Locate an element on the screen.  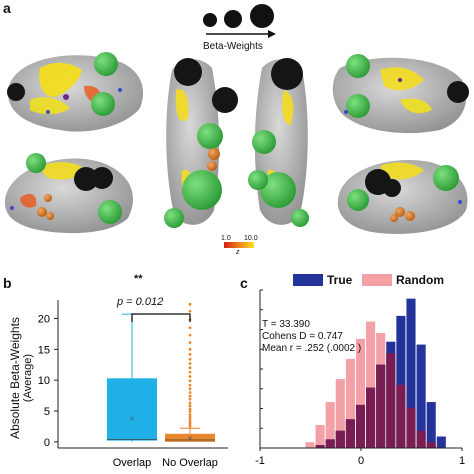
panel-b-label: b is located at coordinates (7, 283).